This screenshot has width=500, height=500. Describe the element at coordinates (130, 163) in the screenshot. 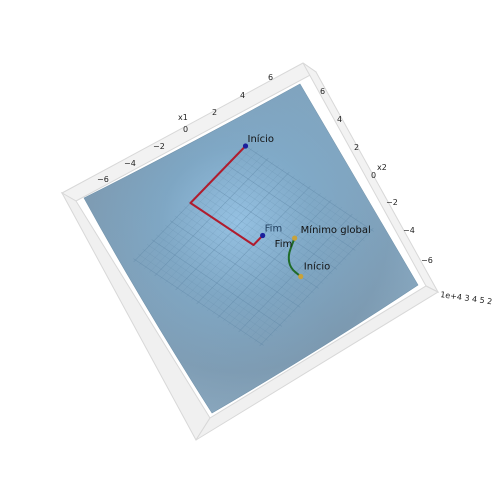

I see `x1-tick: −4` at that location.